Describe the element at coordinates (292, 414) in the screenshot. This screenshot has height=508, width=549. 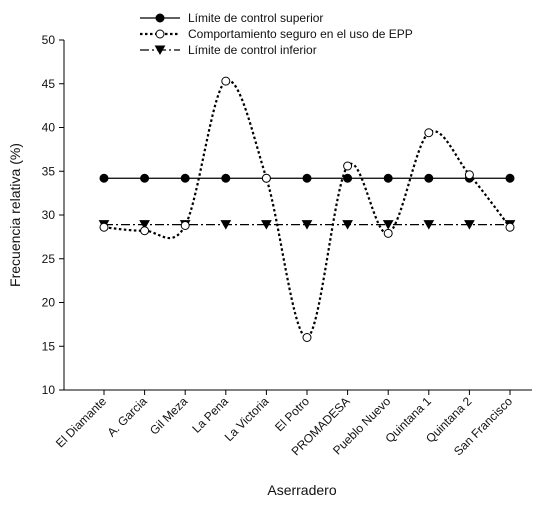
I see `x-tick-label: El Potro` at that location.